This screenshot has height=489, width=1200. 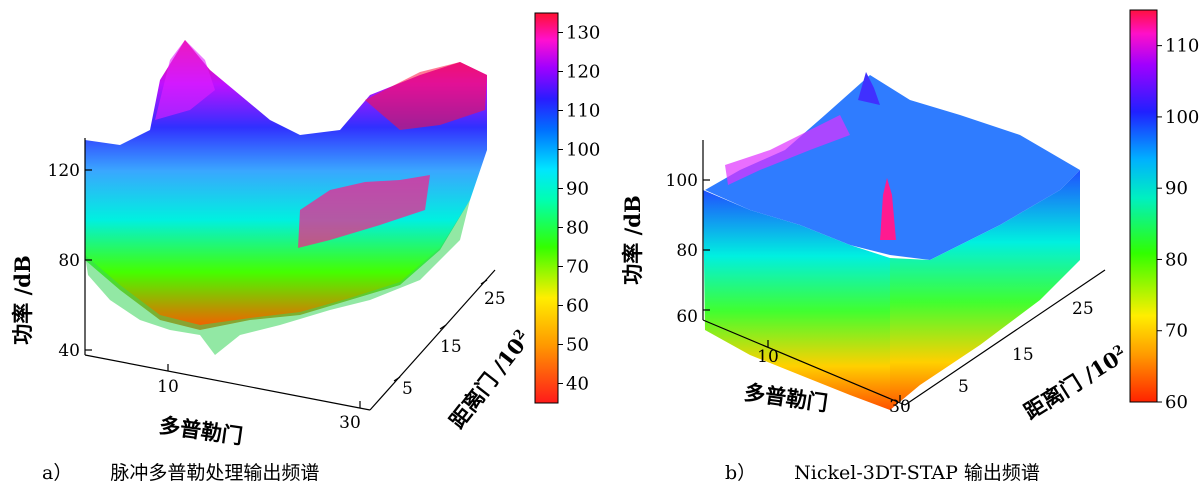 I want to click on colorbar-tick-label: 120, so click(x=583, y=72).